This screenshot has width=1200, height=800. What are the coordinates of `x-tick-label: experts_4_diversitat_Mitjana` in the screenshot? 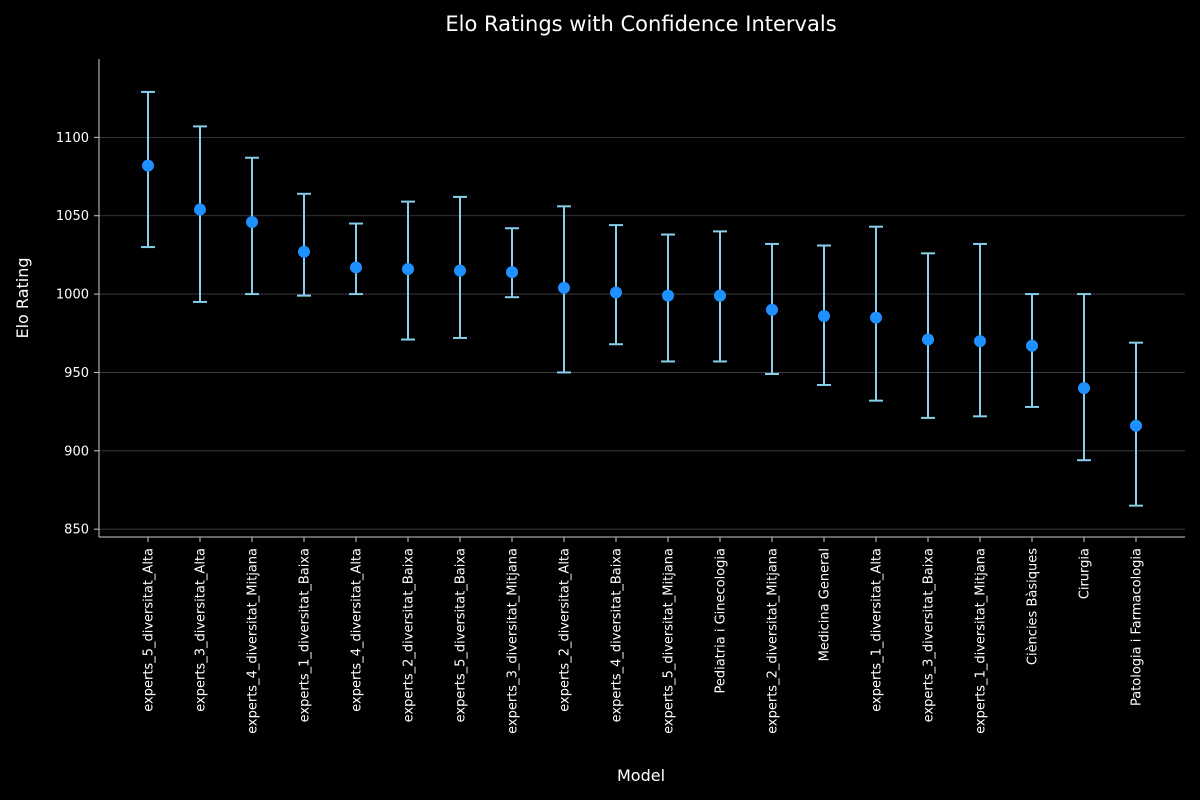 It's located at (253, 641).